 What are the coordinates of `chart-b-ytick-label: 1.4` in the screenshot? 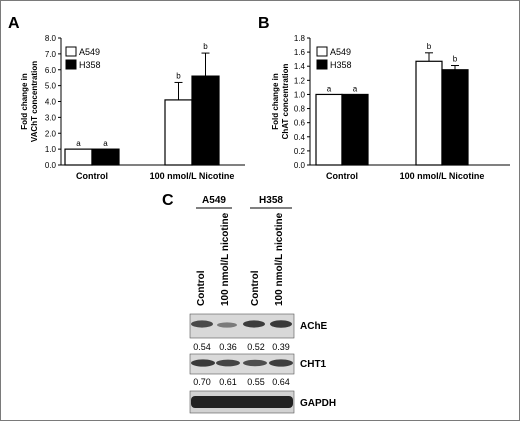 It's located at (300, 66).